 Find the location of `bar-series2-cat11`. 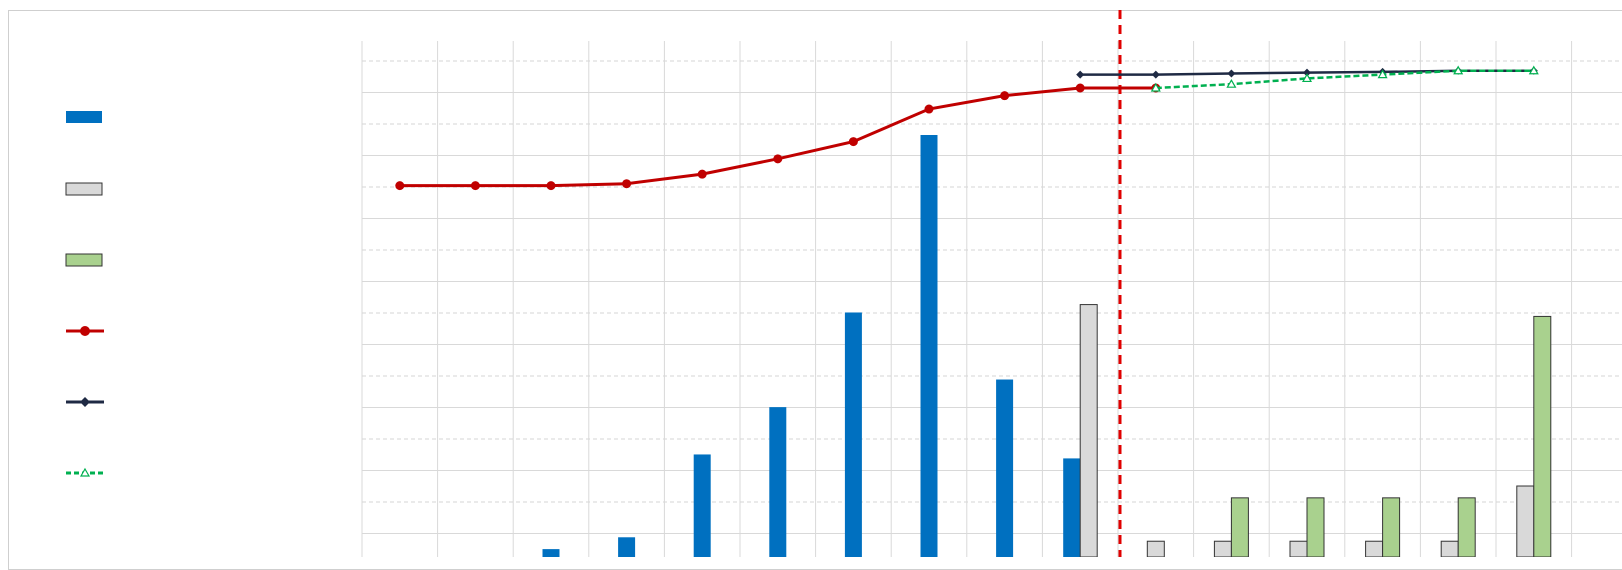

bar-series2-cat11 is located at coordinates (1155, 548).